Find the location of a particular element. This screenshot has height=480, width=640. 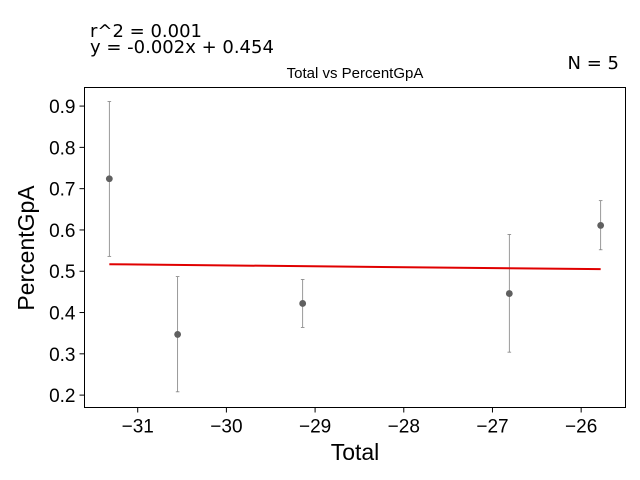

y-tick-label-1: 0.3 is located at coordinates (62, 355).